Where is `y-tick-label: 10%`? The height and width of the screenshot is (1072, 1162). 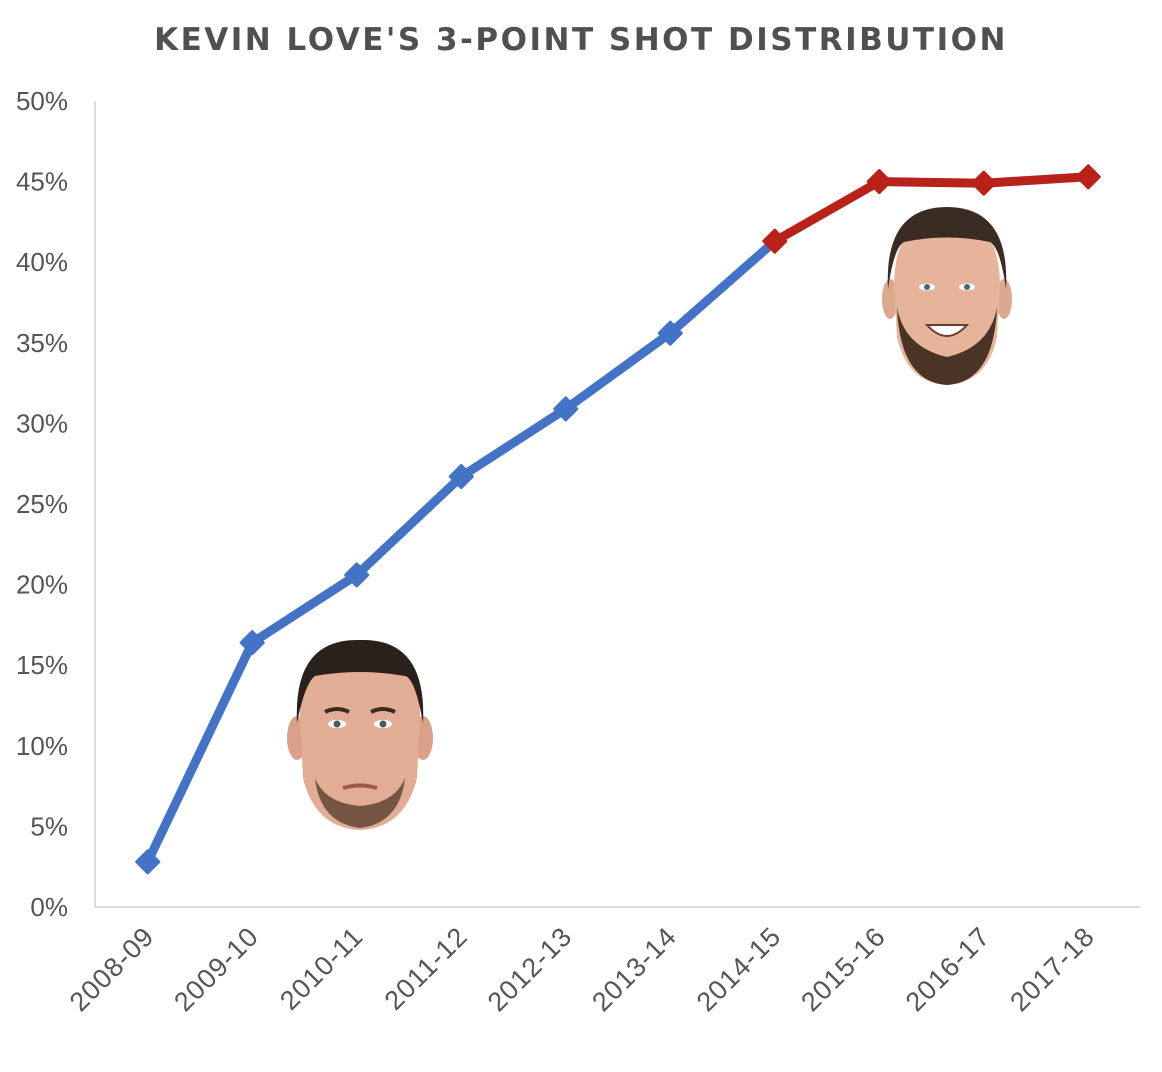 y-tick-label: 10% is located at coordinates (42, 746).